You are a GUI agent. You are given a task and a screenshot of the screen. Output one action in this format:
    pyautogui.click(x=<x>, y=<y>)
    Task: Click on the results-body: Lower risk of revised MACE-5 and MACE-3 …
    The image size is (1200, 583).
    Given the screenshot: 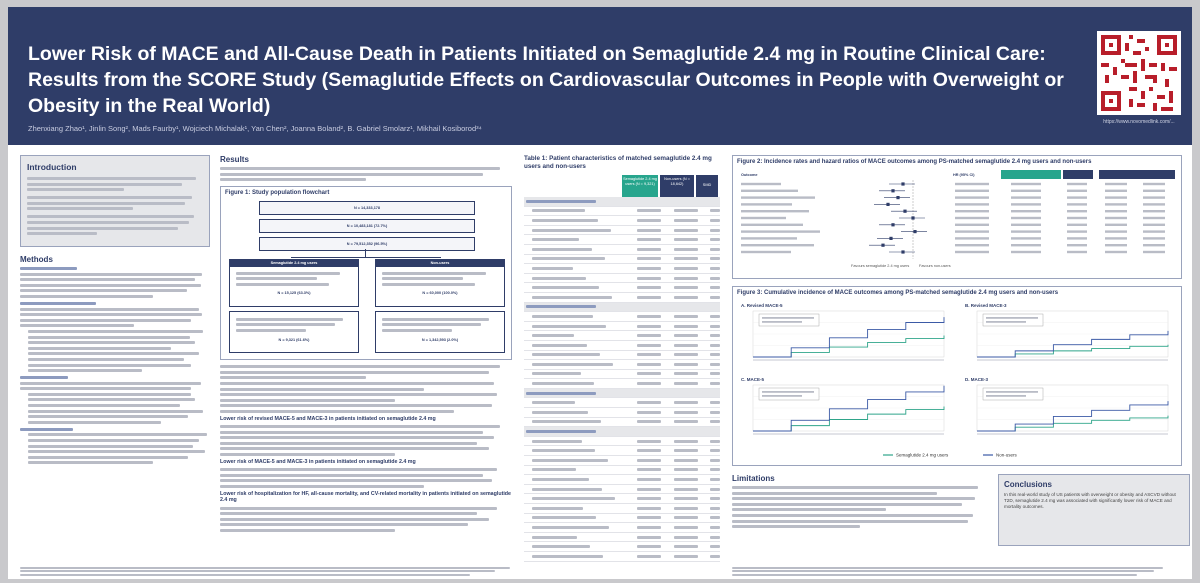 What is the action you would take?
    pyautogui.click(x=366, y=449)
    